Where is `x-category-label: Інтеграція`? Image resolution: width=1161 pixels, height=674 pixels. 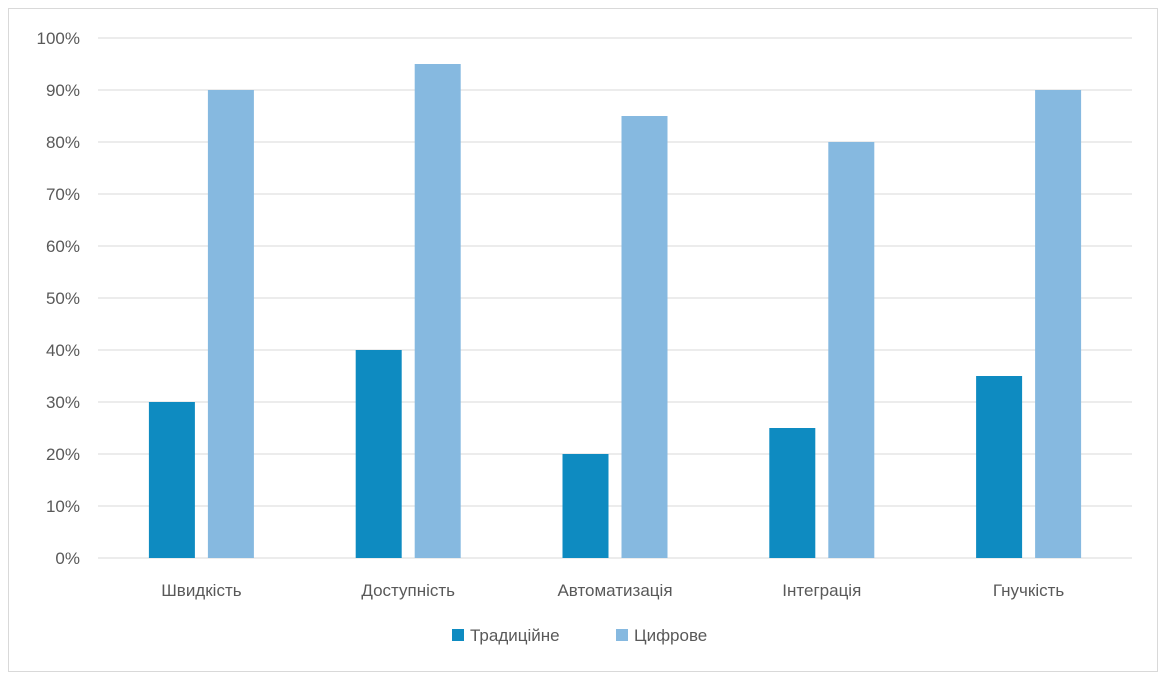
x-category-label: Інтеграція is located at coordinates (821, 590).